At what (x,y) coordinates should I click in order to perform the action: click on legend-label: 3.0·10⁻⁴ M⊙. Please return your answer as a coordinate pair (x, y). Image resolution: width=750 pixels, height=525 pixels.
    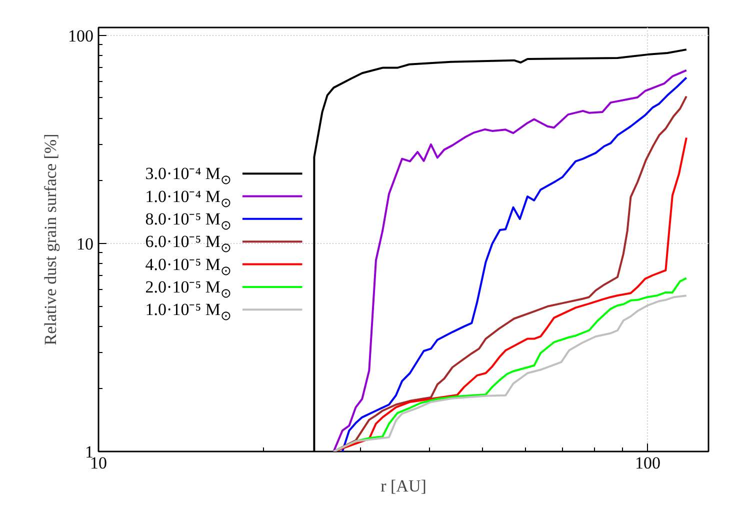
    Looking at the image, I should click on (188, 176).